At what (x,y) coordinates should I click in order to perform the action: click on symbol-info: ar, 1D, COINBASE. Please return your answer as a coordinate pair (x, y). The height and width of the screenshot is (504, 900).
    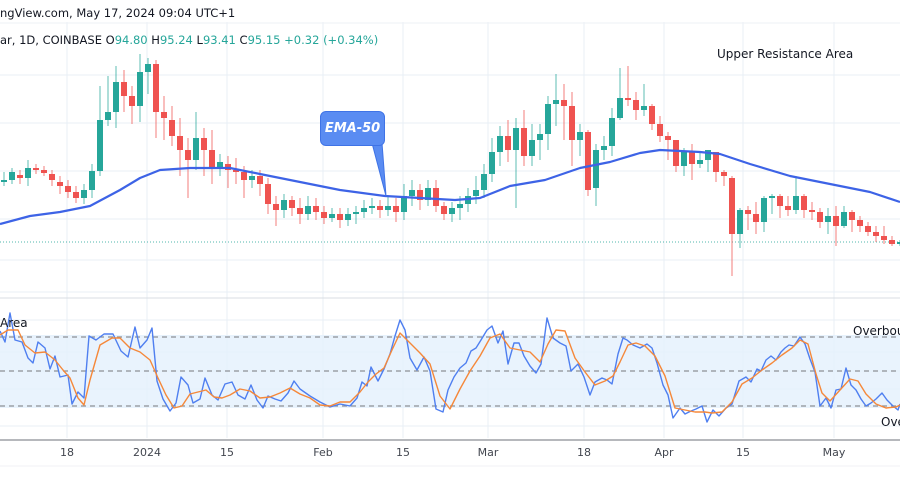
    Looking at the image, I should click on (51, 40).